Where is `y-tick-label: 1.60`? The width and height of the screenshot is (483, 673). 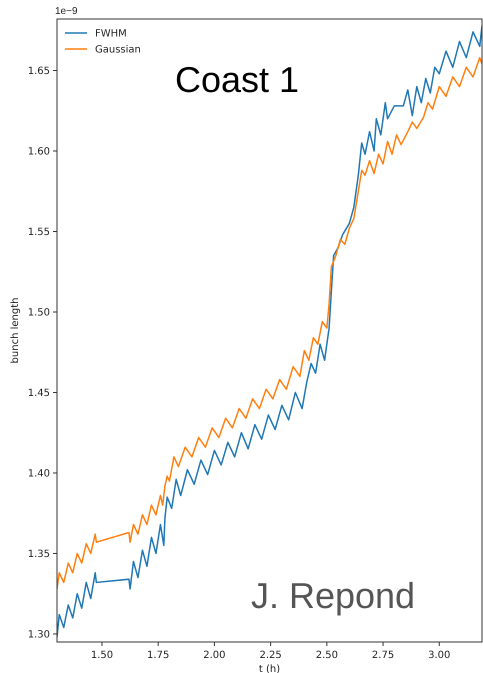 y-tick-label: 1.60 is located at coordinates (39, 152).